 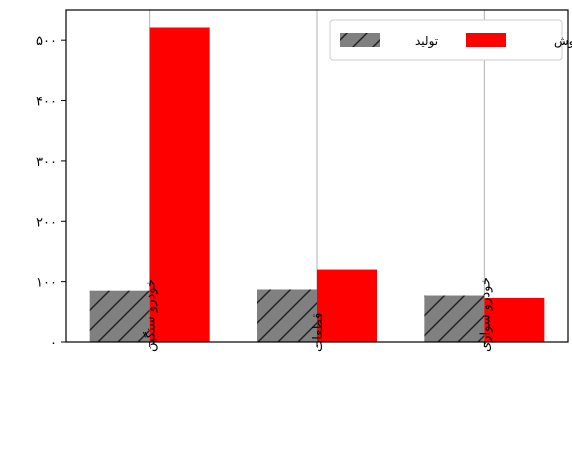 I want to click on x-tick-label-1: قطعات, so click(x=318, y=332).